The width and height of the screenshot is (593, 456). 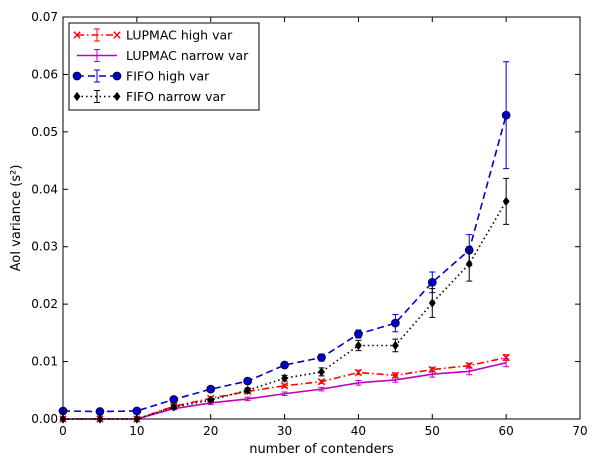 What do you see at coordinates (136, 431) in the screenshot?
I see `x-tick-label: 10` at bounding box center [136, 431].